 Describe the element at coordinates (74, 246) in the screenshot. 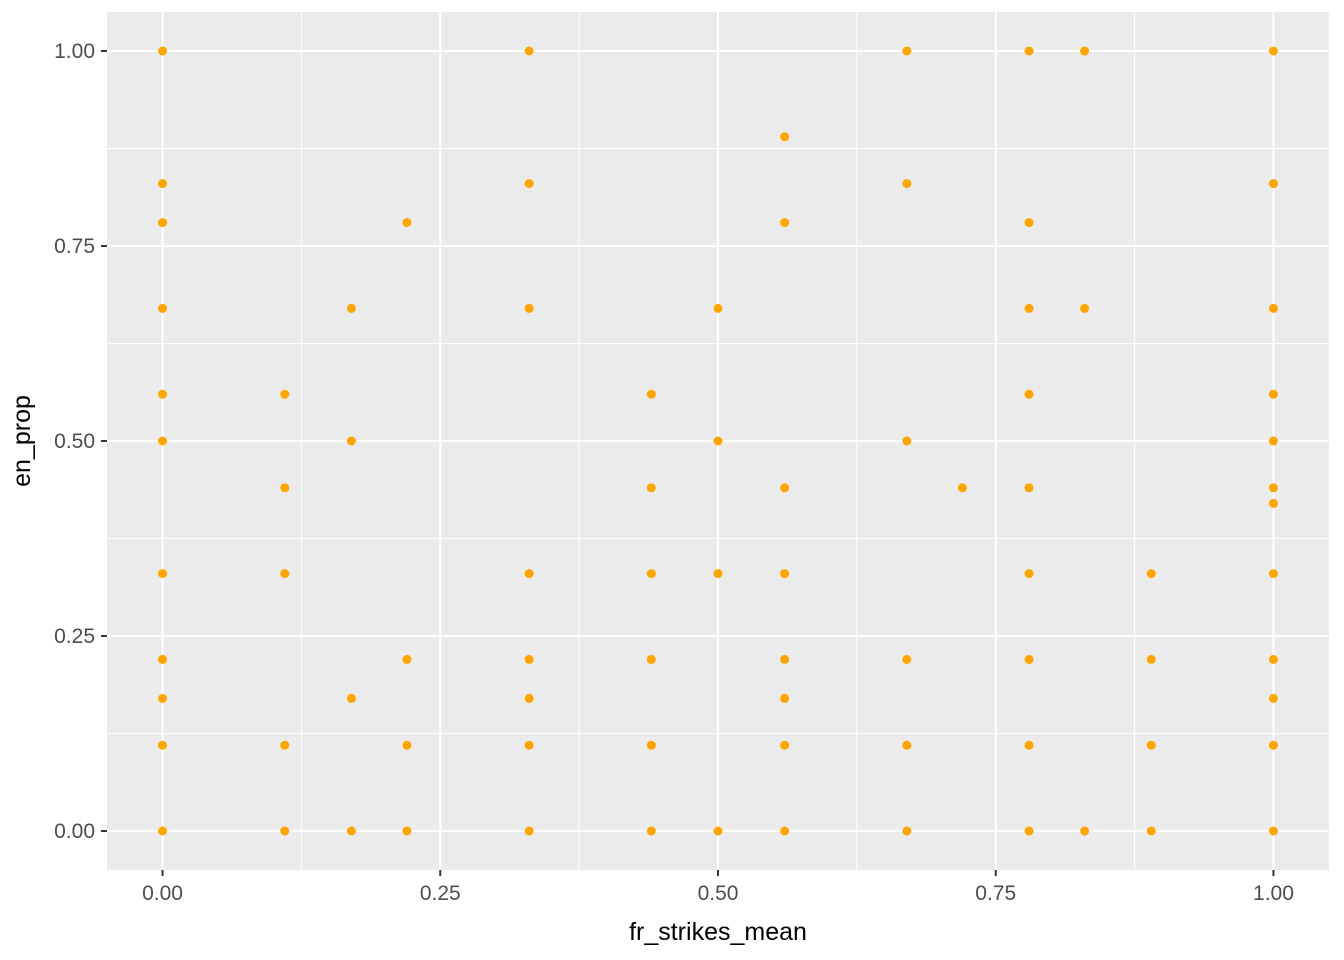

I see `y-tick-label: 0.75` at that location.